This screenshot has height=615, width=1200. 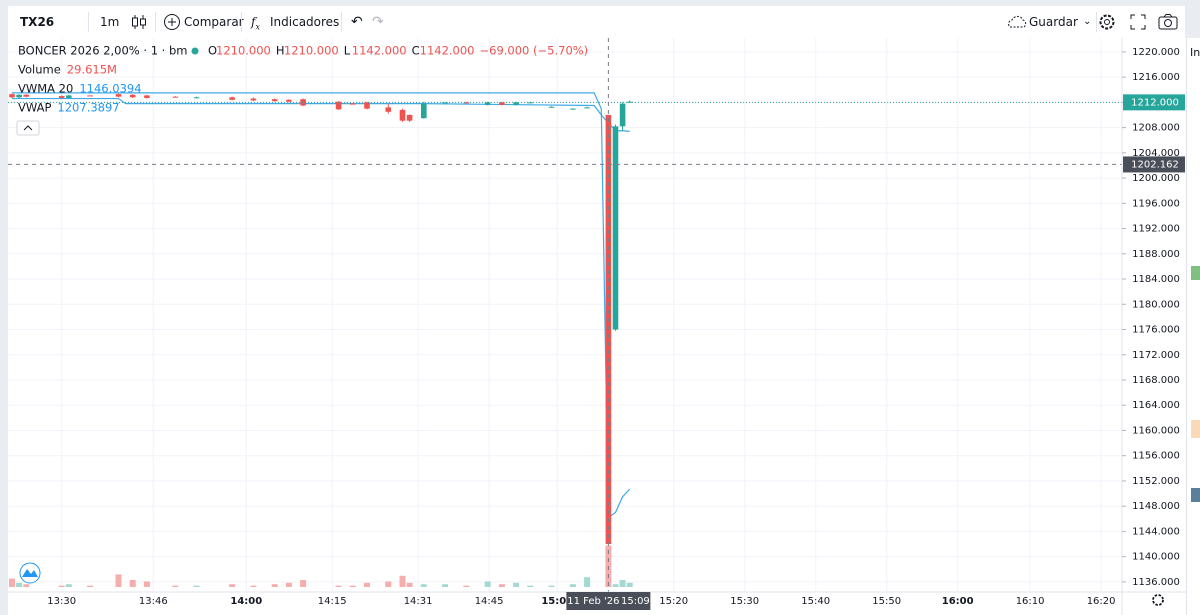 What do you see at coordinates (1168, 22) in the screenshot?
I see `snapshot-icon` at bounding box center [1168, 22].